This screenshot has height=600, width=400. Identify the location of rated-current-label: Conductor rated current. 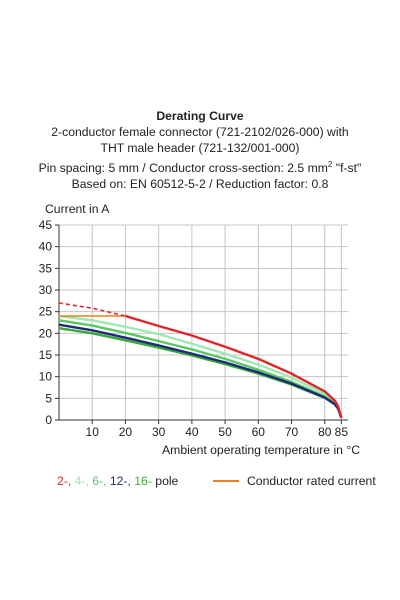
(311, 481).